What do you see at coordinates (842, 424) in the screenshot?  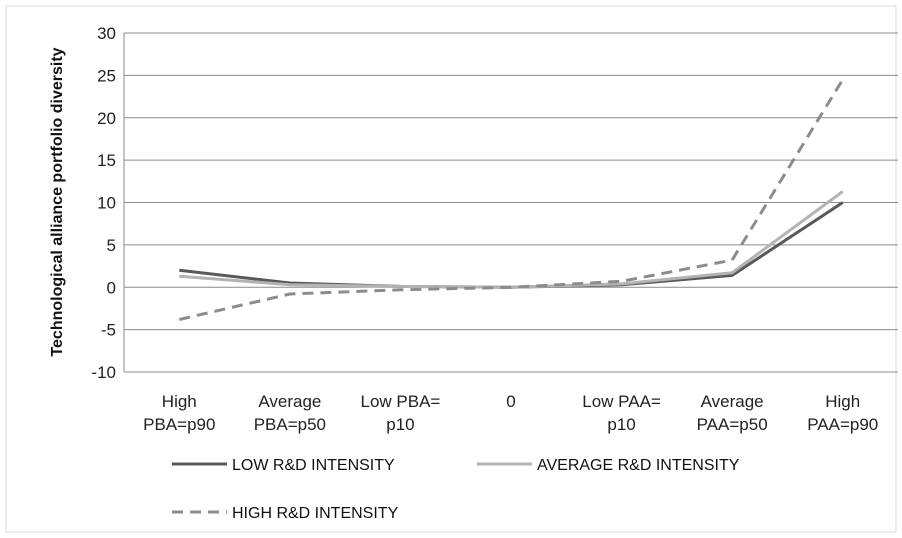 I see `x-tick-label: PAA=p90` at bounding box center [842, 424].